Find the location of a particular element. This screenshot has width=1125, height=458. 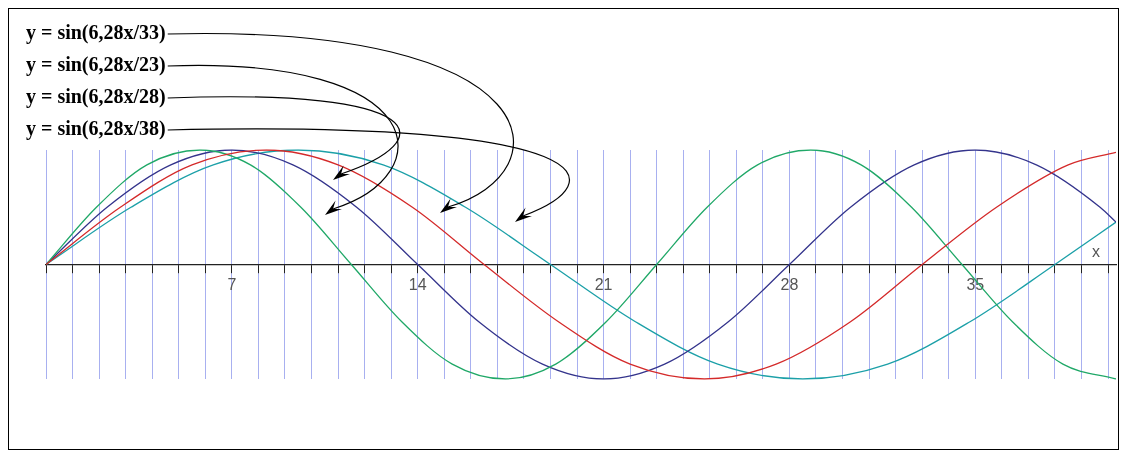

x-tick-label: 21 is located at coordinates (603, 284).